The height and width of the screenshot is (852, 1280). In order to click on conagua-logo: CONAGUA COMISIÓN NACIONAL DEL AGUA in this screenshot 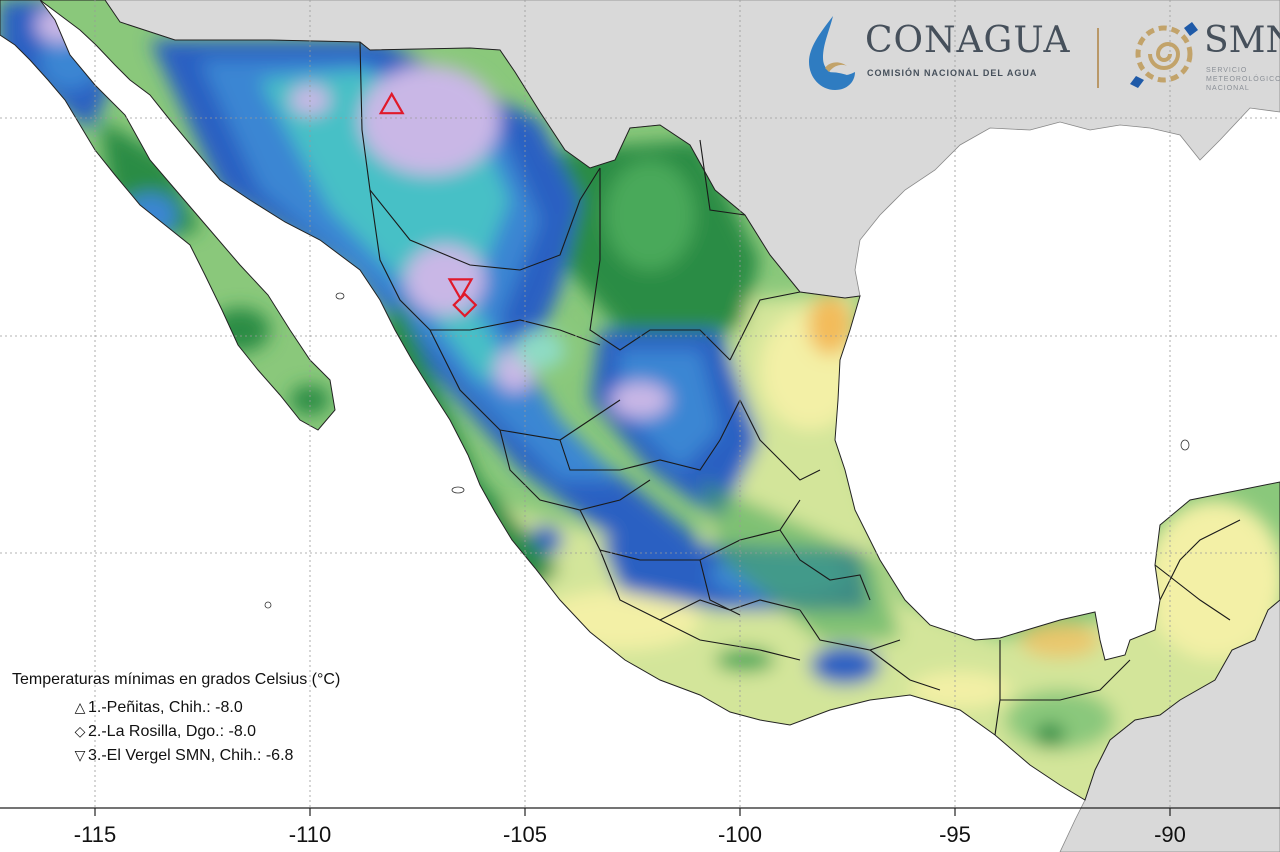, I will do `click(940, 54)`.